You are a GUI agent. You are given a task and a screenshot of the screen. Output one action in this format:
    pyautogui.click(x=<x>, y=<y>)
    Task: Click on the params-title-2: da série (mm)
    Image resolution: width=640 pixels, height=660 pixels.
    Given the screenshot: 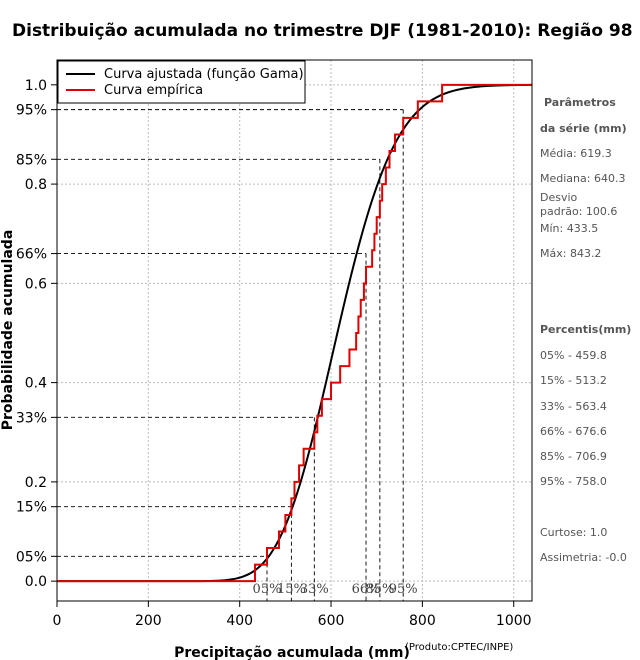 What is the action you would take?
    pyautogui.click(x=583, y=128)
    